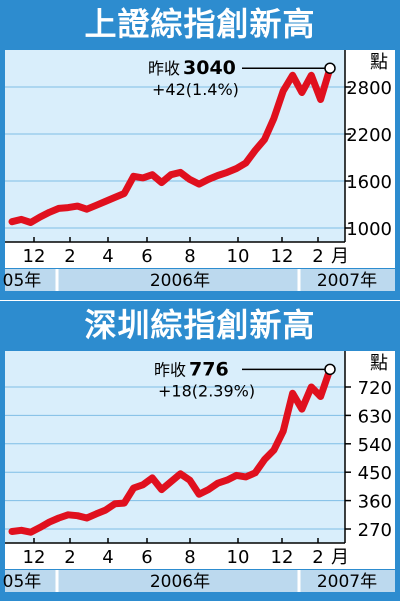 The height and width of the screenshot is (601, 400). Describe the element at coordinates (369, 182) in the screenshot. I see `shanghai-y-tick-label: 1600` at that location.